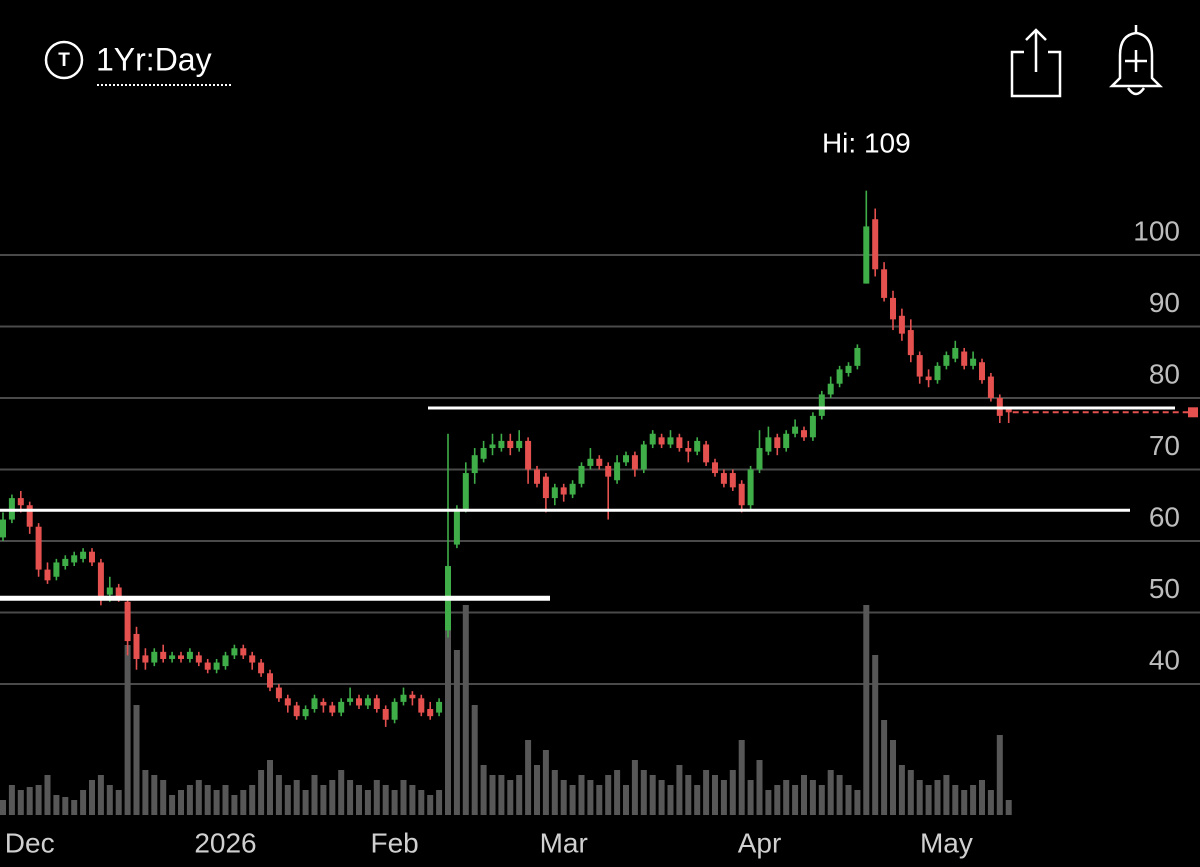 This screenshot has height=867, width=1200. I want to click on bell-clapper, so click(1136, 91).